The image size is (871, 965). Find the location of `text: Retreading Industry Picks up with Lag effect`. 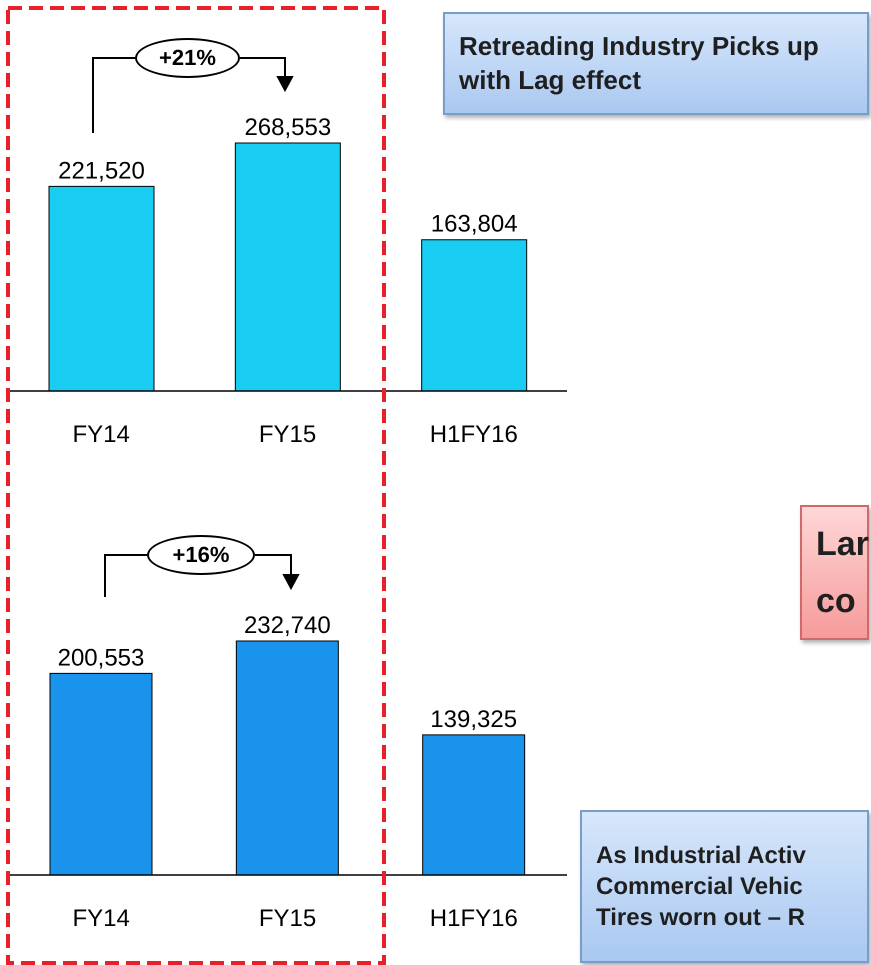

text: Retreading Industry Picks up with Lag effect is located at coordinates (639, 63).